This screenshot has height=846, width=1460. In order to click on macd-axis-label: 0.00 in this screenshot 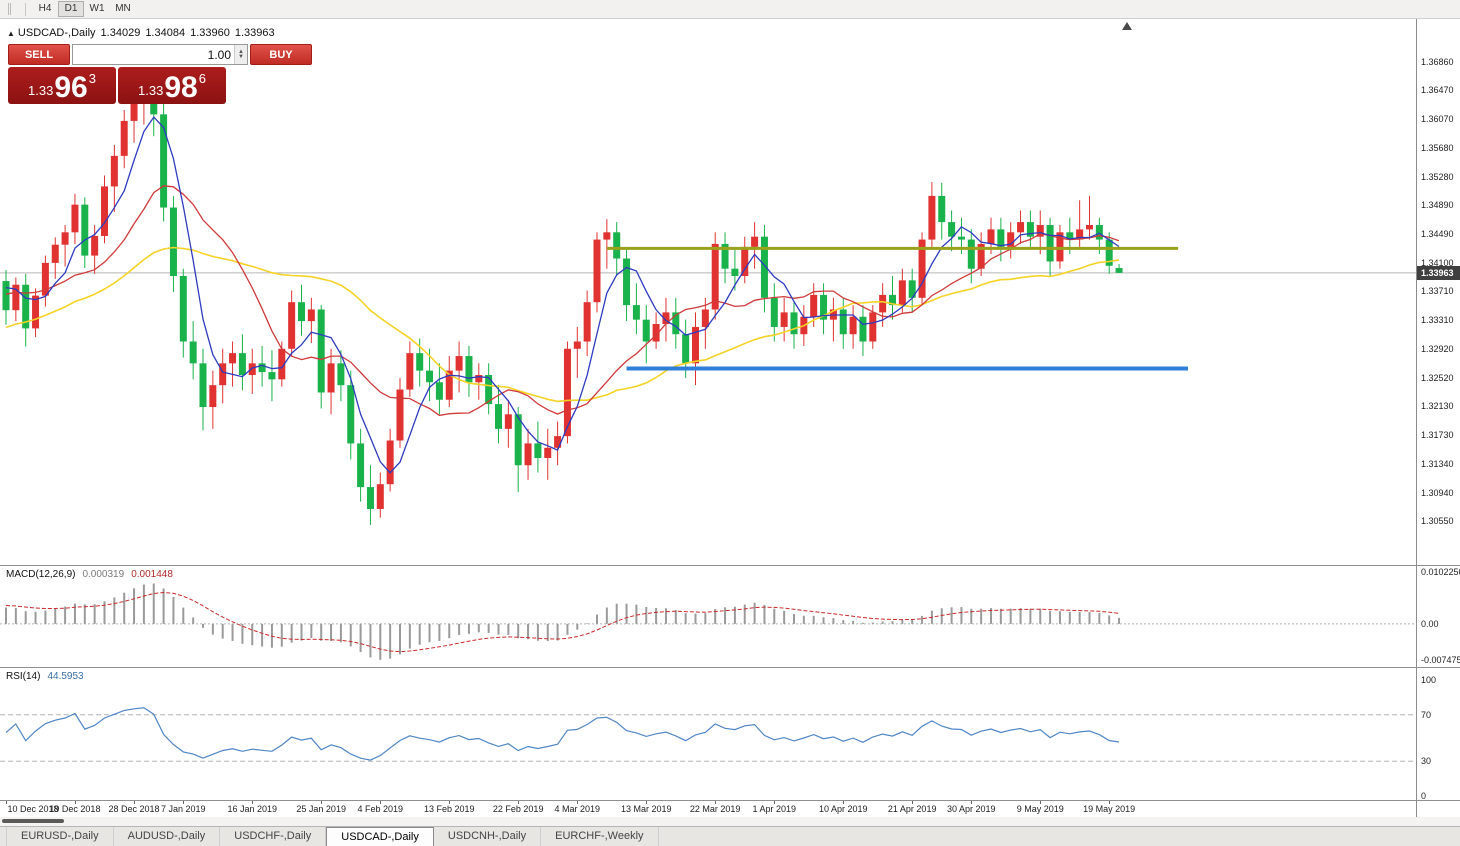, I will do `click(1430, 623)`.